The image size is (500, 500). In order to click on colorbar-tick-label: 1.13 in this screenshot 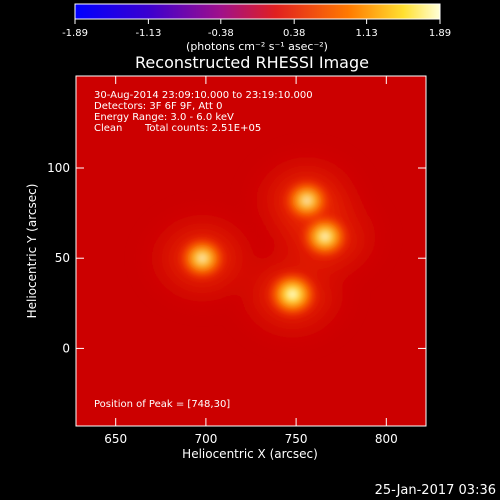, I will do `click(366, 33)`.